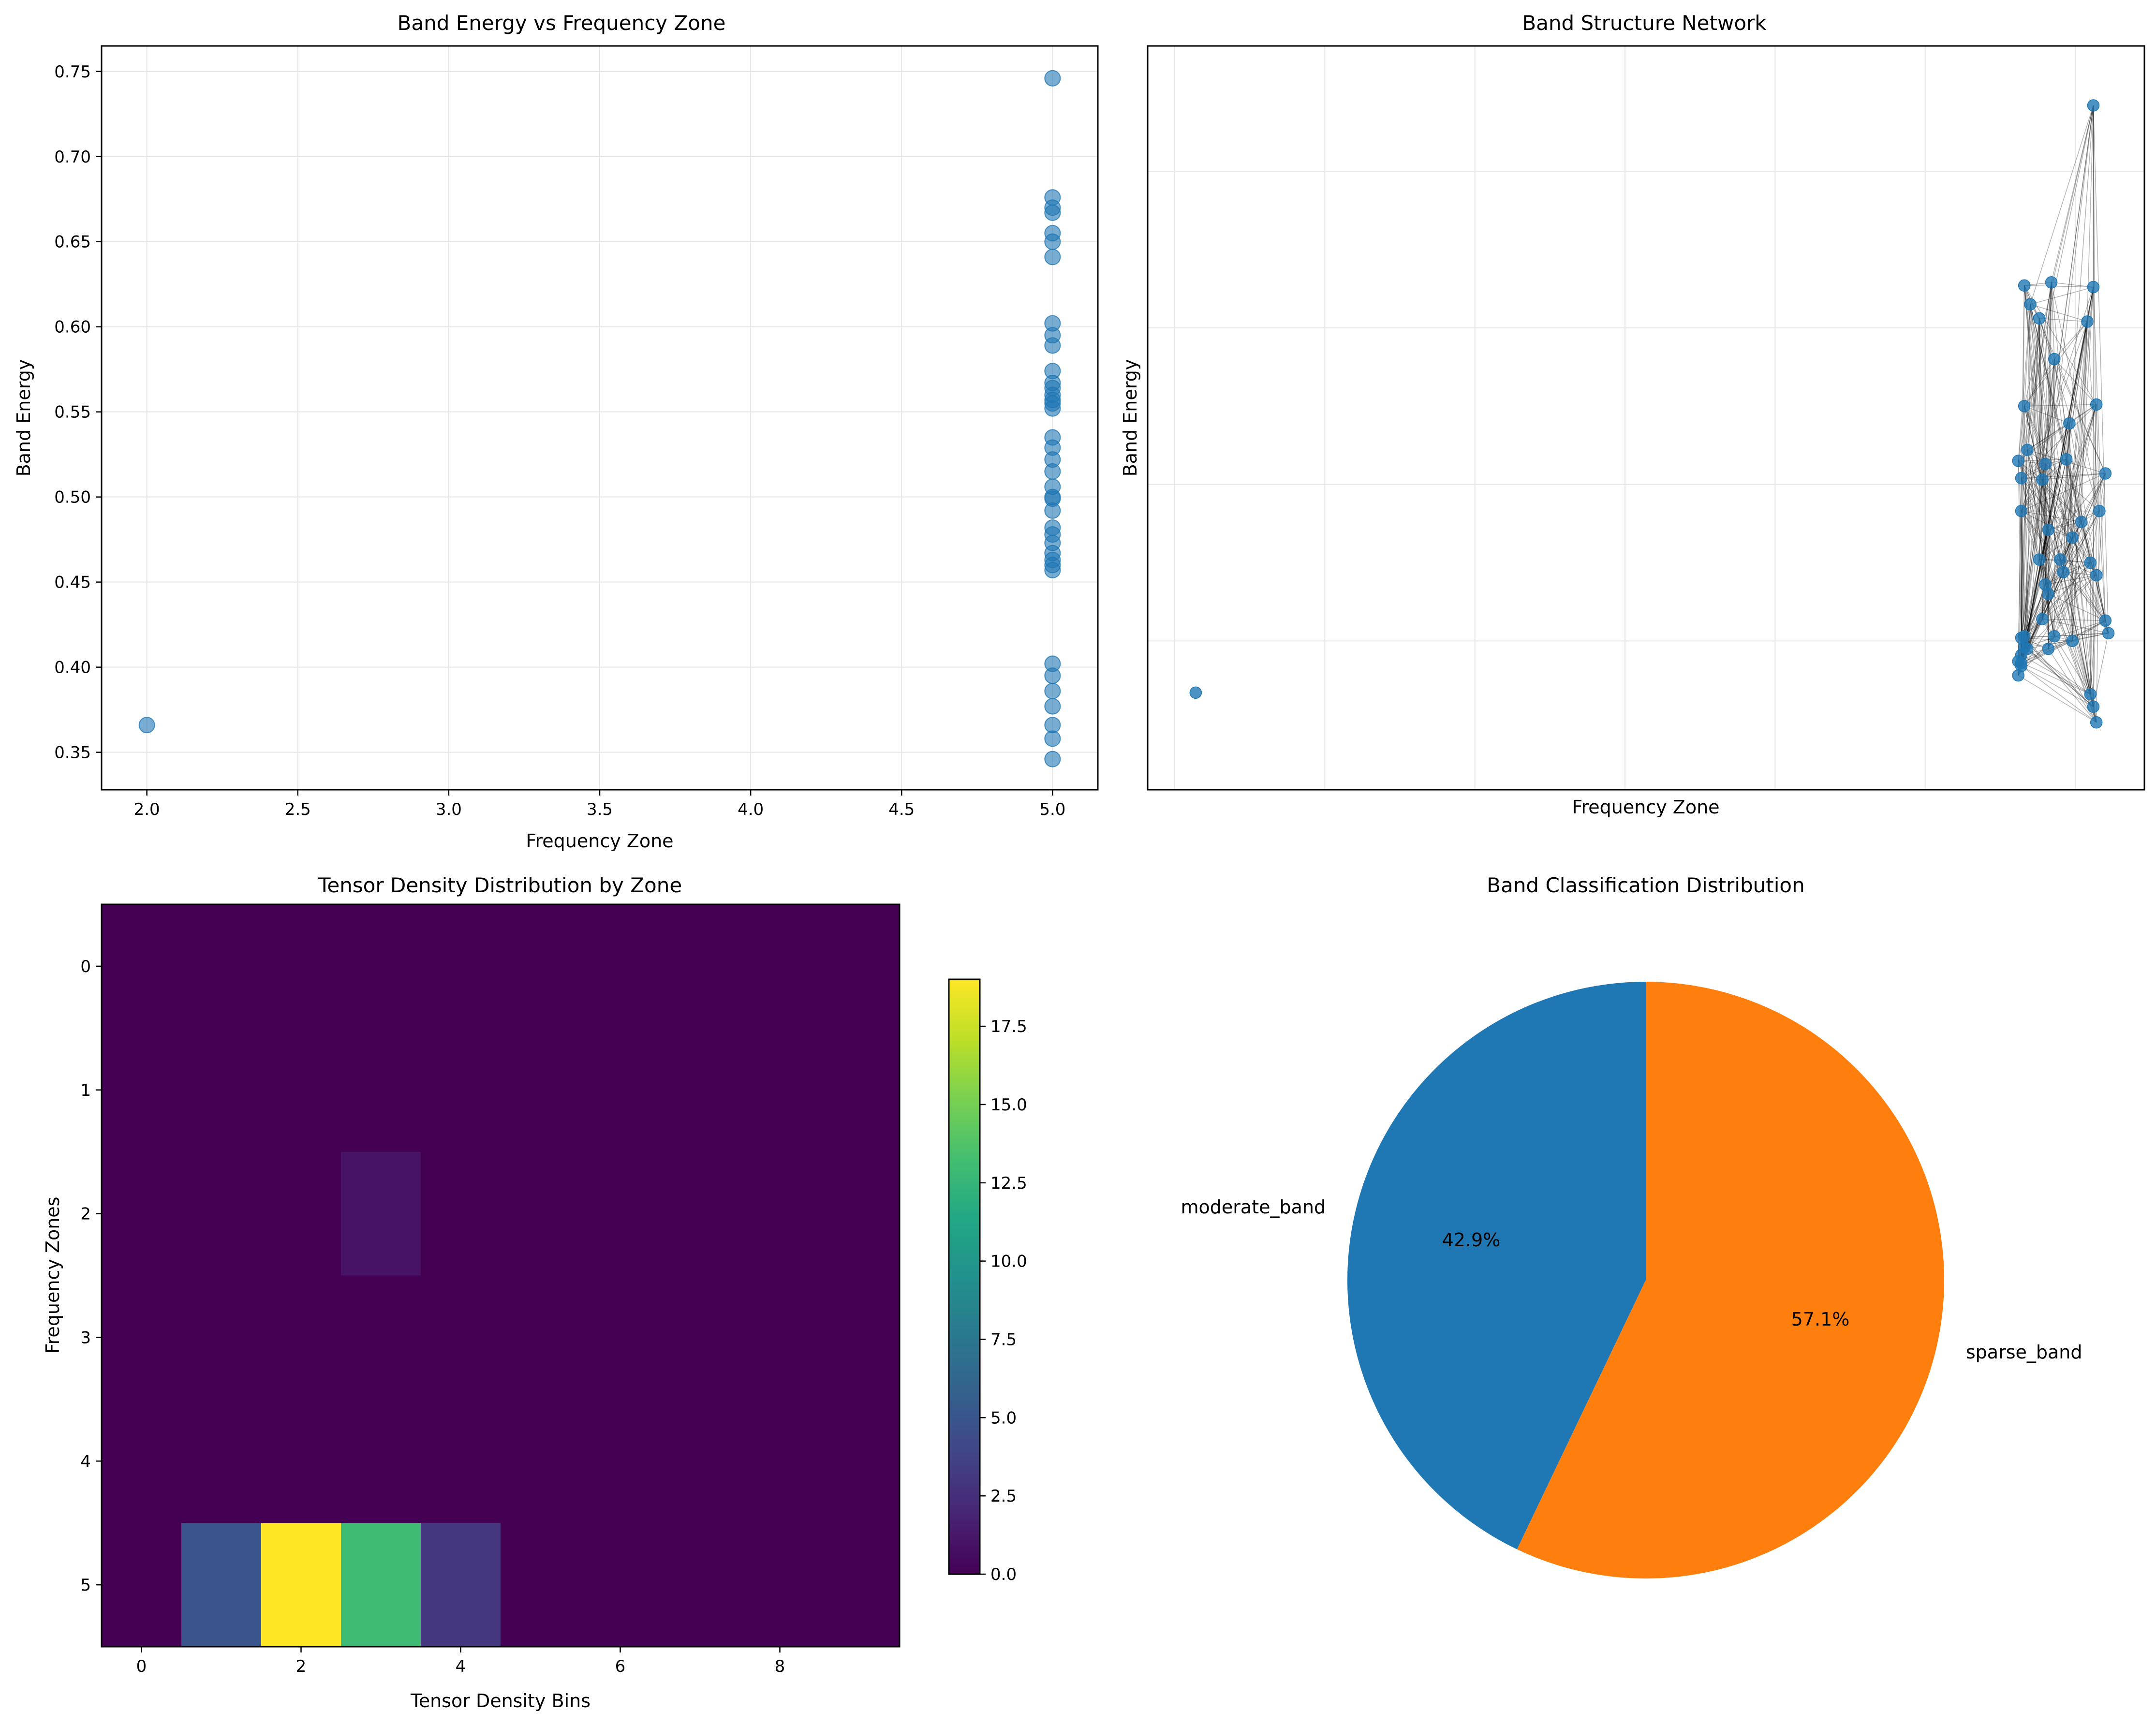 The width and height of the screenshot is (2156, 1726). What do you see at coordinates (1471, 1240) in the screenshot?
I see `pie-percent-label: 42.9%` at bounding box center [1471, 1240].